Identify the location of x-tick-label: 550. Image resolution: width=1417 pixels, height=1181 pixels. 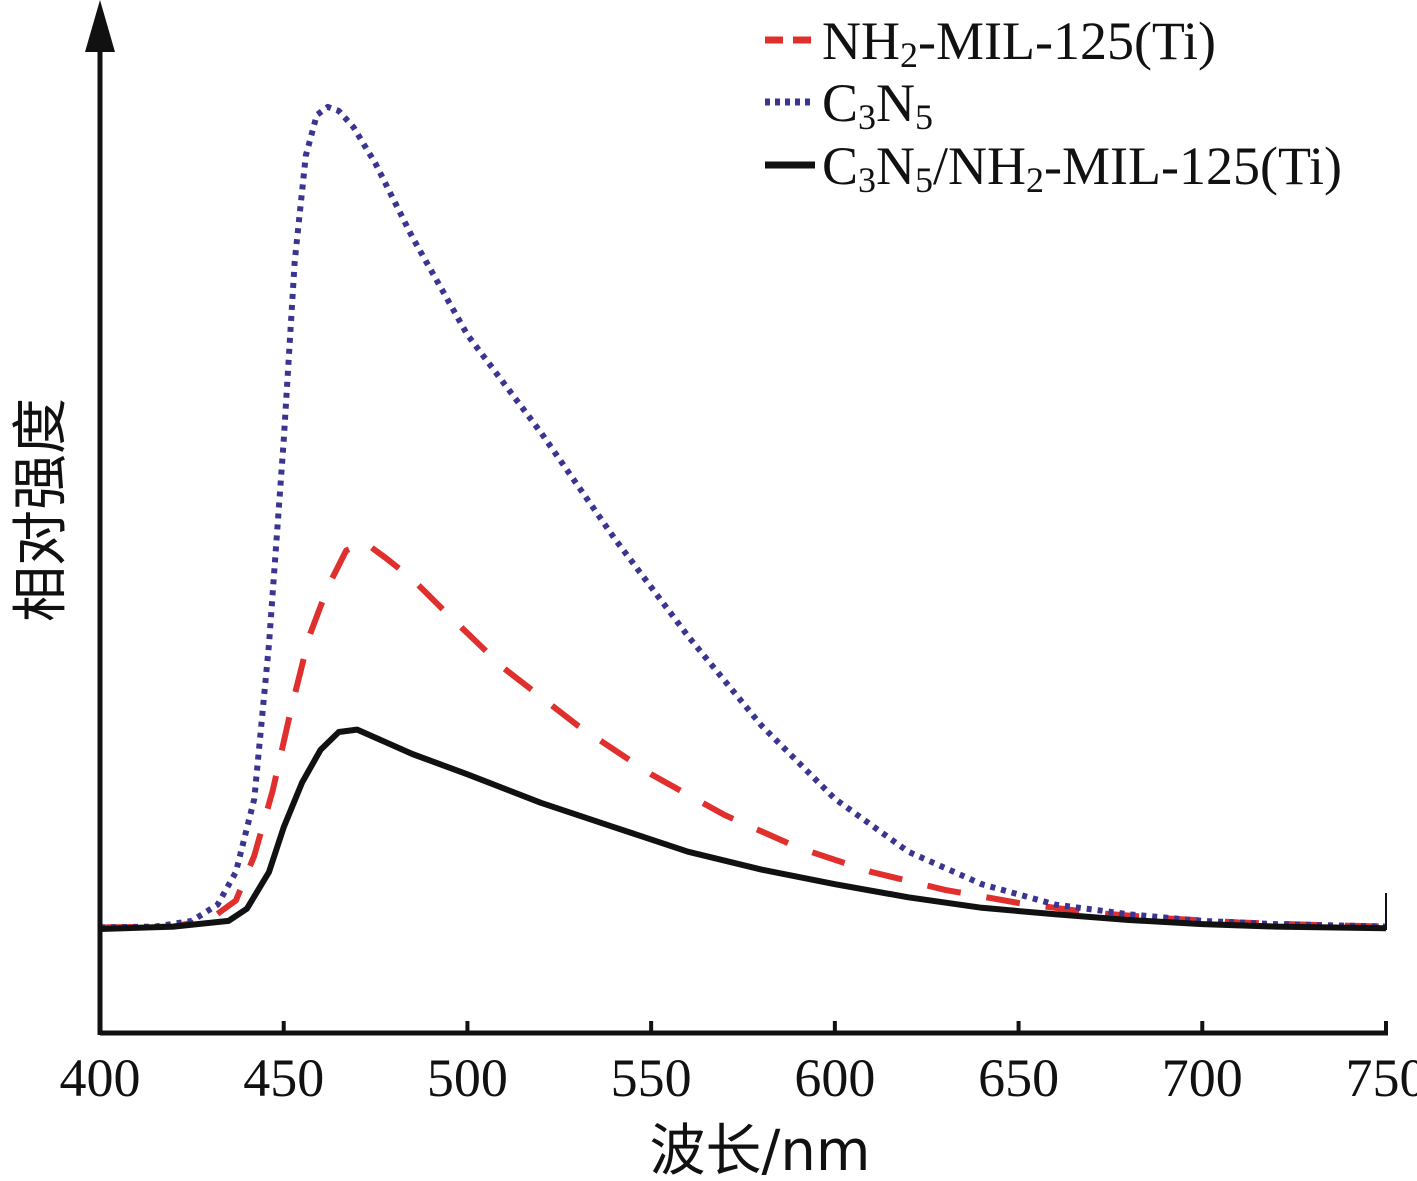
(651, 1078).